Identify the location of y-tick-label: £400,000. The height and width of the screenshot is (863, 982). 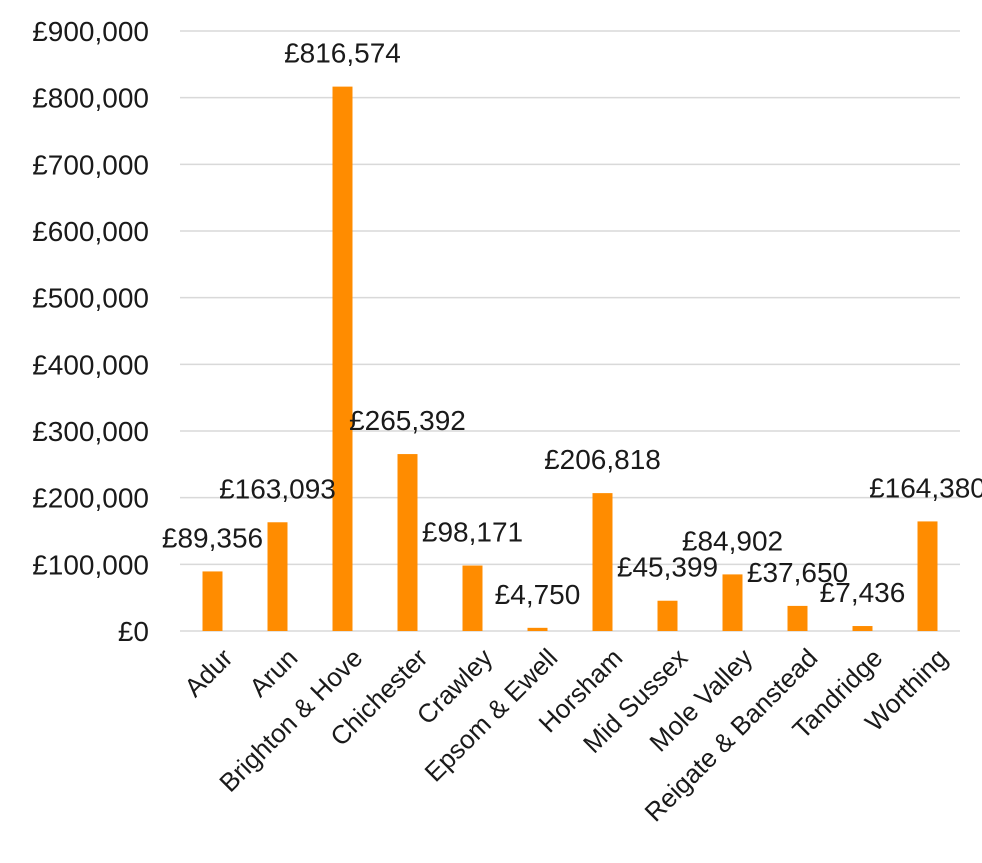
(90, 364).